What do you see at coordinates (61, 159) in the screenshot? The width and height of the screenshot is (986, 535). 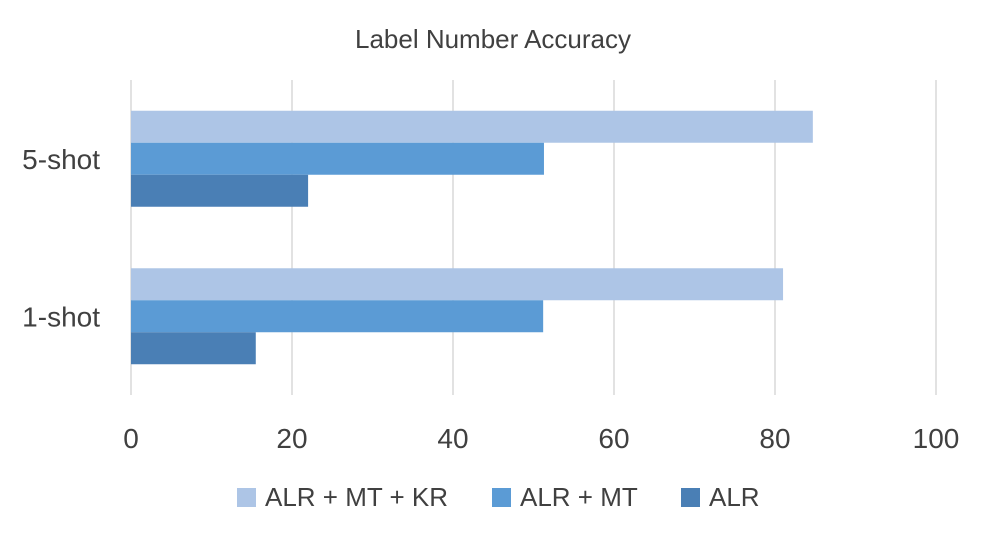 I see `category-label: 5-shot` at bounding box center [61, 159].